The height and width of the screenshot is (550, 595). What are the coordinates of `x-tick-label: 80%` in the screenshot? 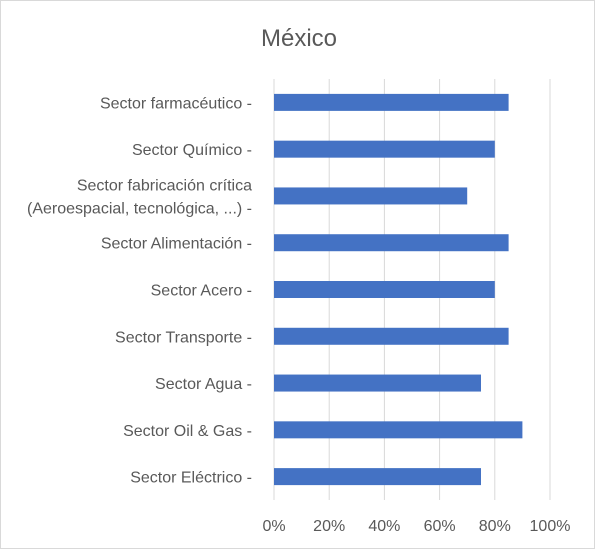 It's located at (495, 526).